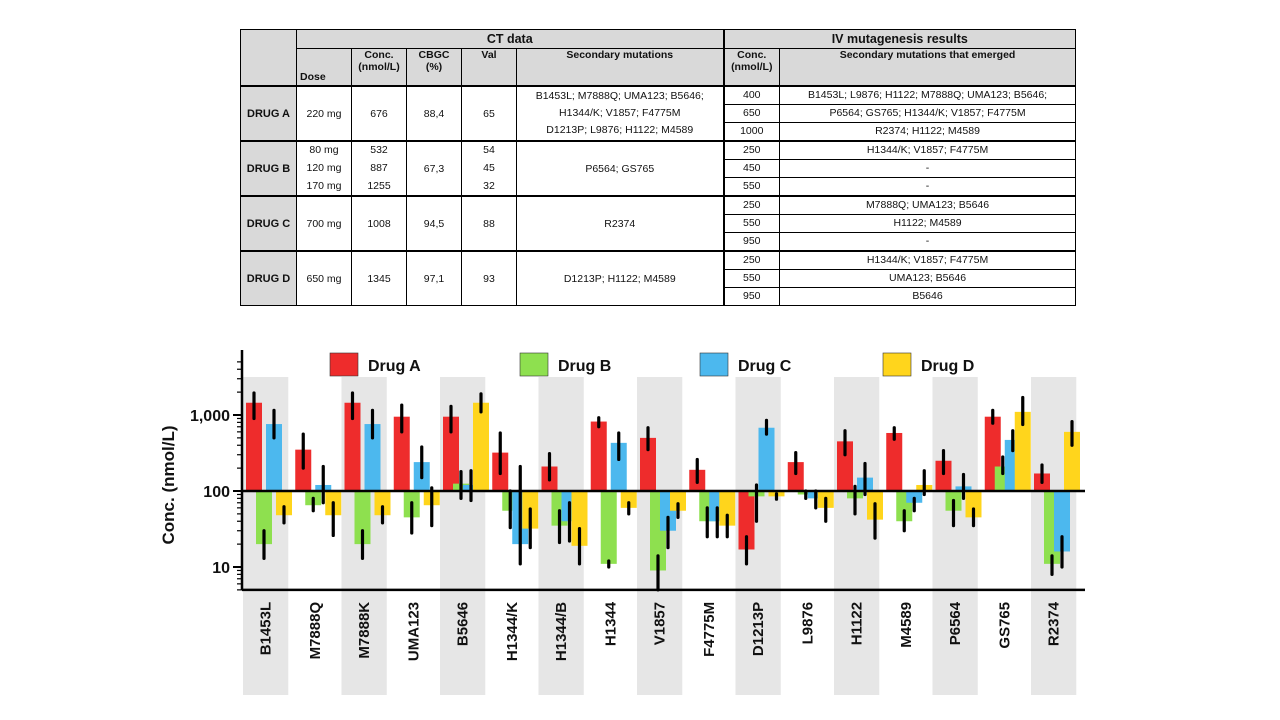 This screenshot has width=1280, height=720. What do you see at coordinates (413, 631) in the screenshot?
I see `category-label-uma123: UMA123` at bounding box center [413, 631].